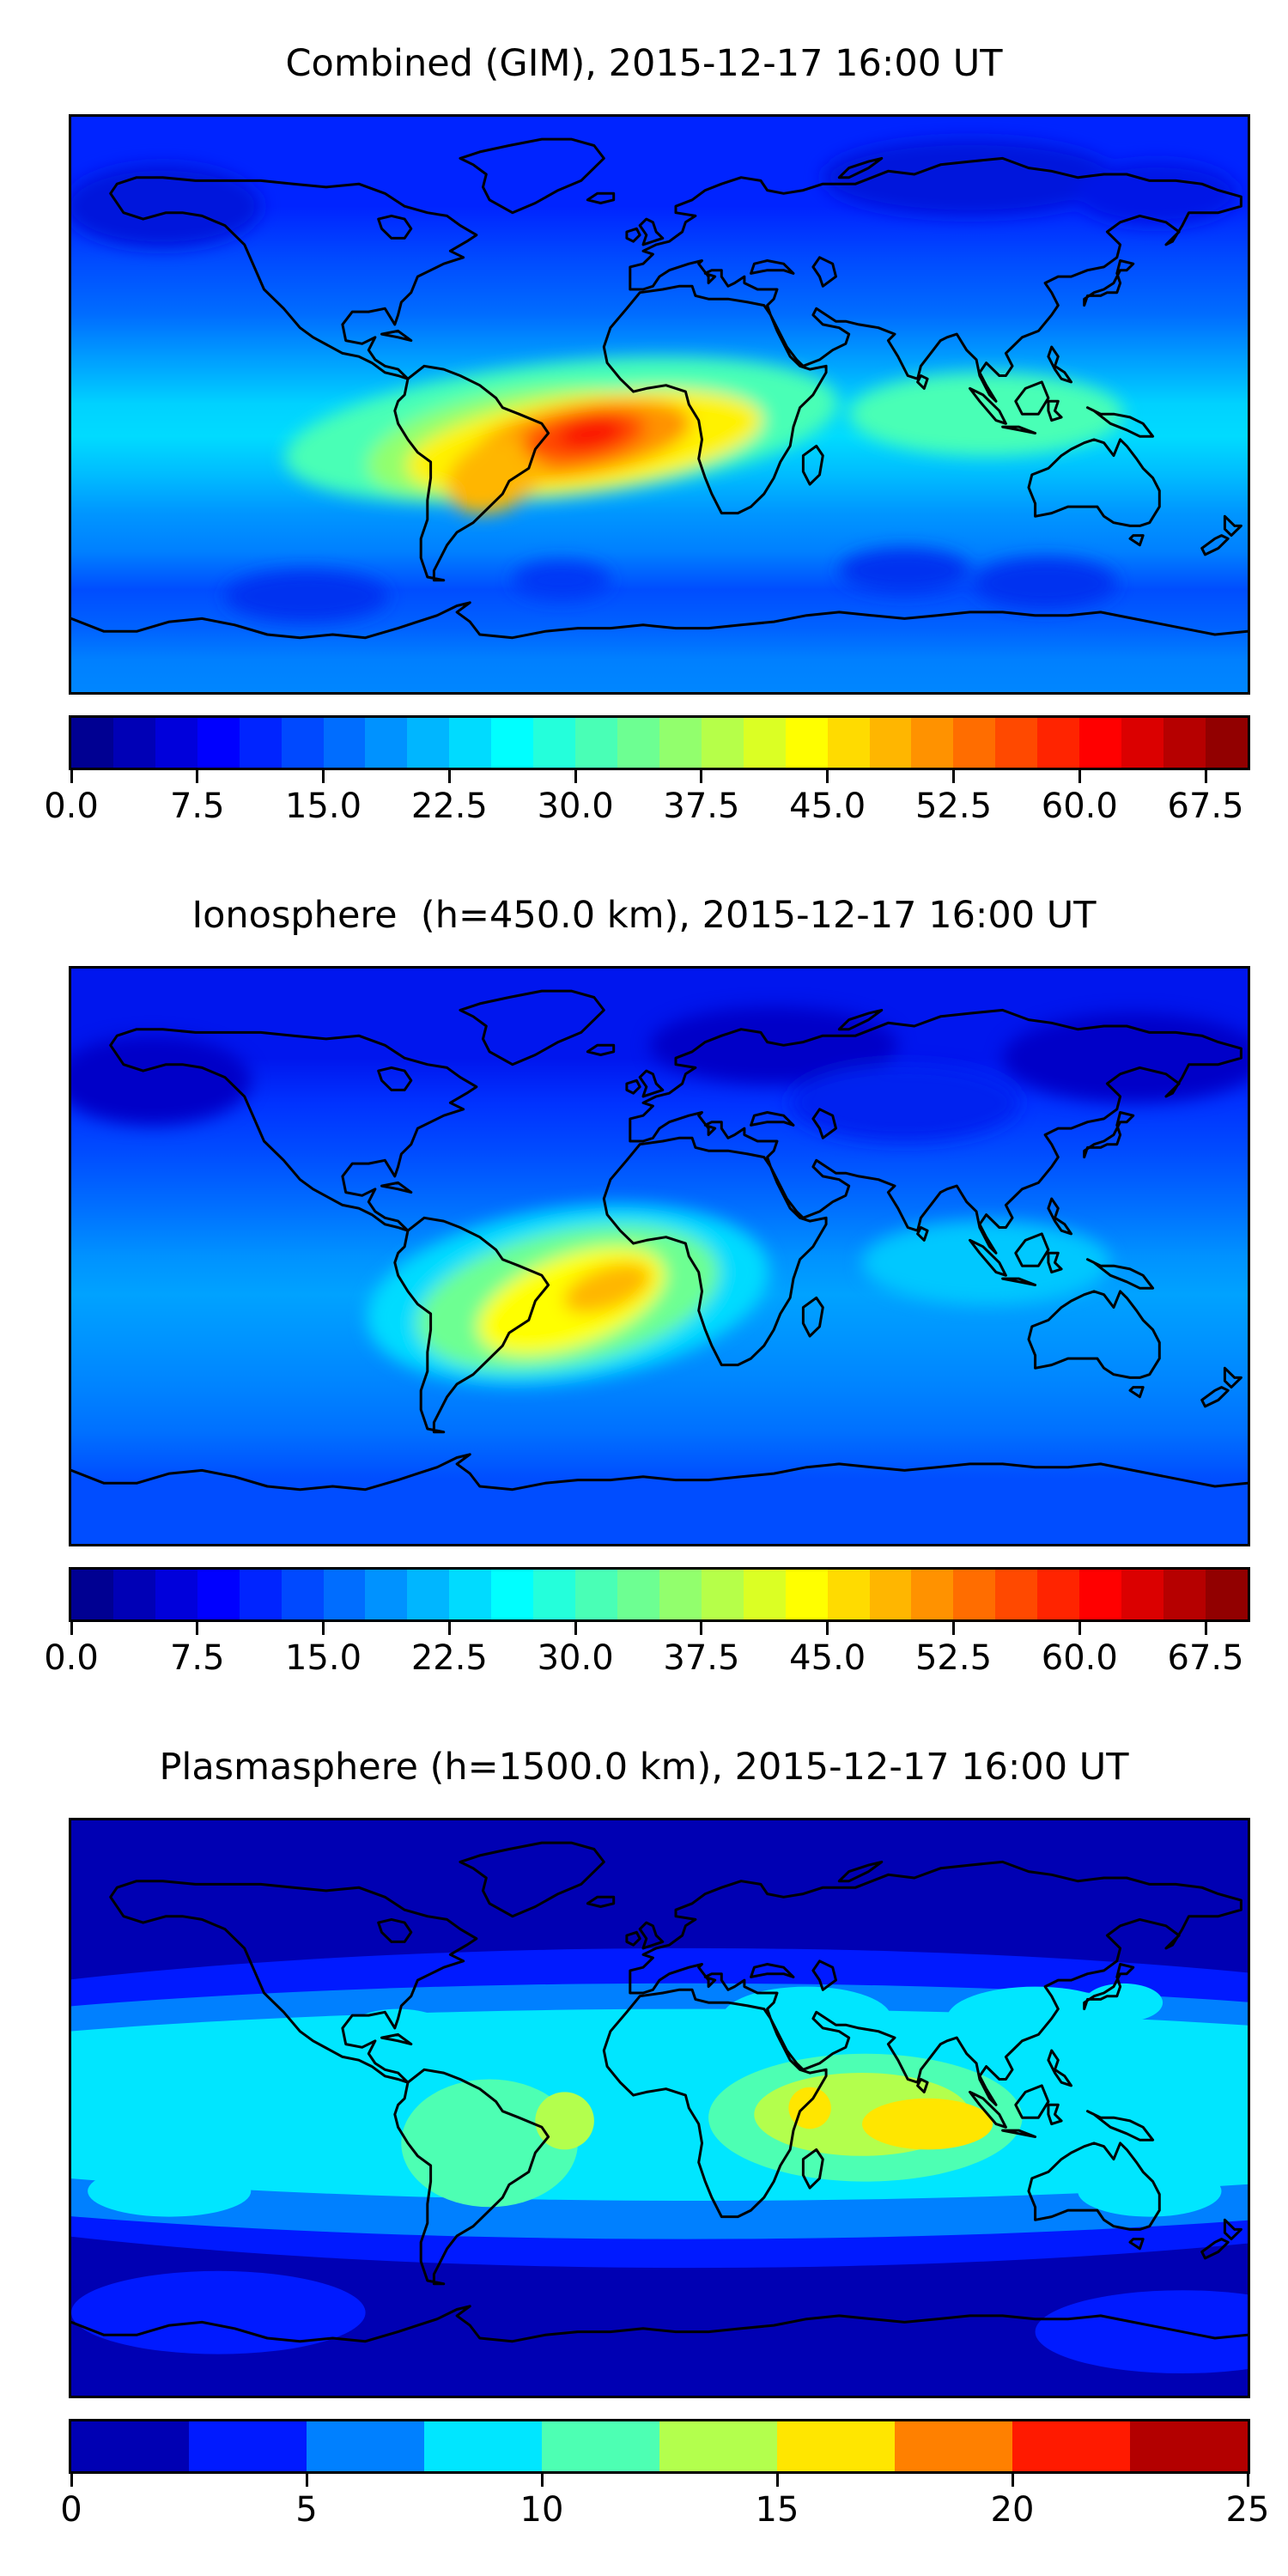 Image resolution: width=1288 pixels, height=2576 pixels. I want to click on colorbar-tick-label: 22.5, so click(449, 1658).